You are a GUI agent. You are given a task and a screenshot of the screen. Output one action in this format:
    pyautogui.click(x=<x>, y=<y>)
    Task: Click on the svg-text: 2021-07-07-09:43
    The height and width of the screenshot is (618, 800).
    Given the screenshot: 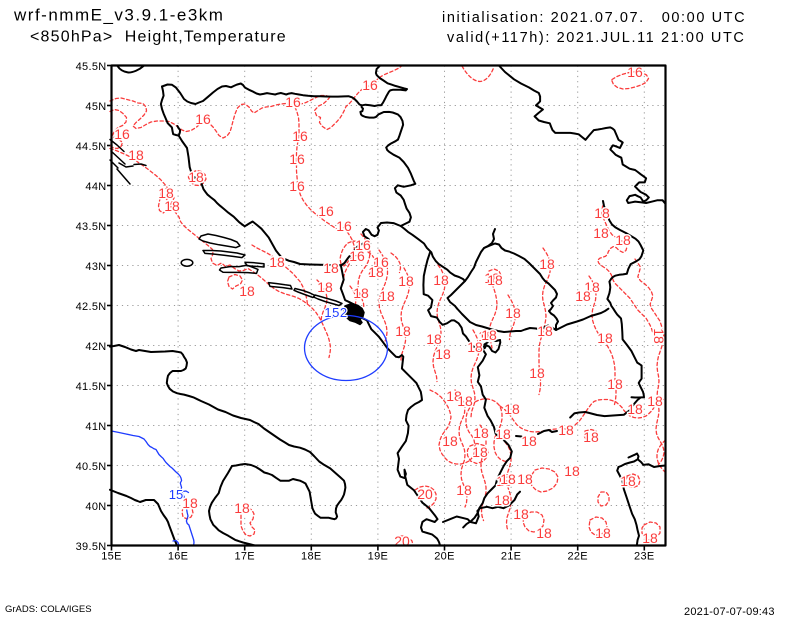 What is the action you would take?
    pyautogui.click(x=729, y=612)
    